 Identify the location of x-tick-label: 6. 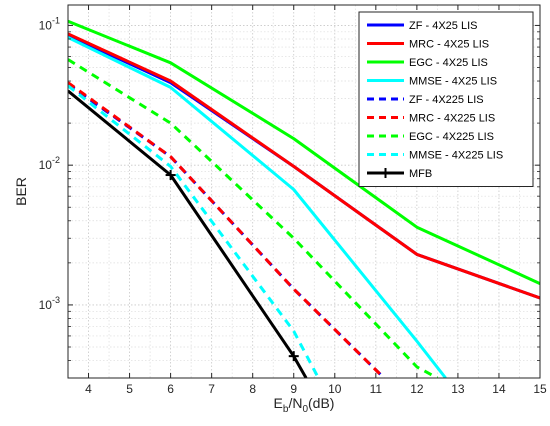
(170, 389).